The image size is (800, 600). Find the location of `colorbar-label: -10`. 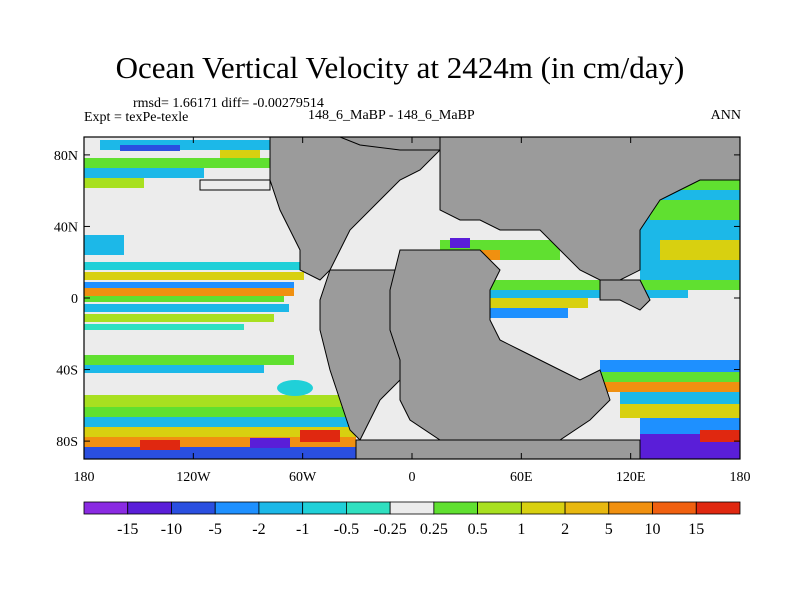

colorbar-label: -10 is located at coordinates (171, 529).